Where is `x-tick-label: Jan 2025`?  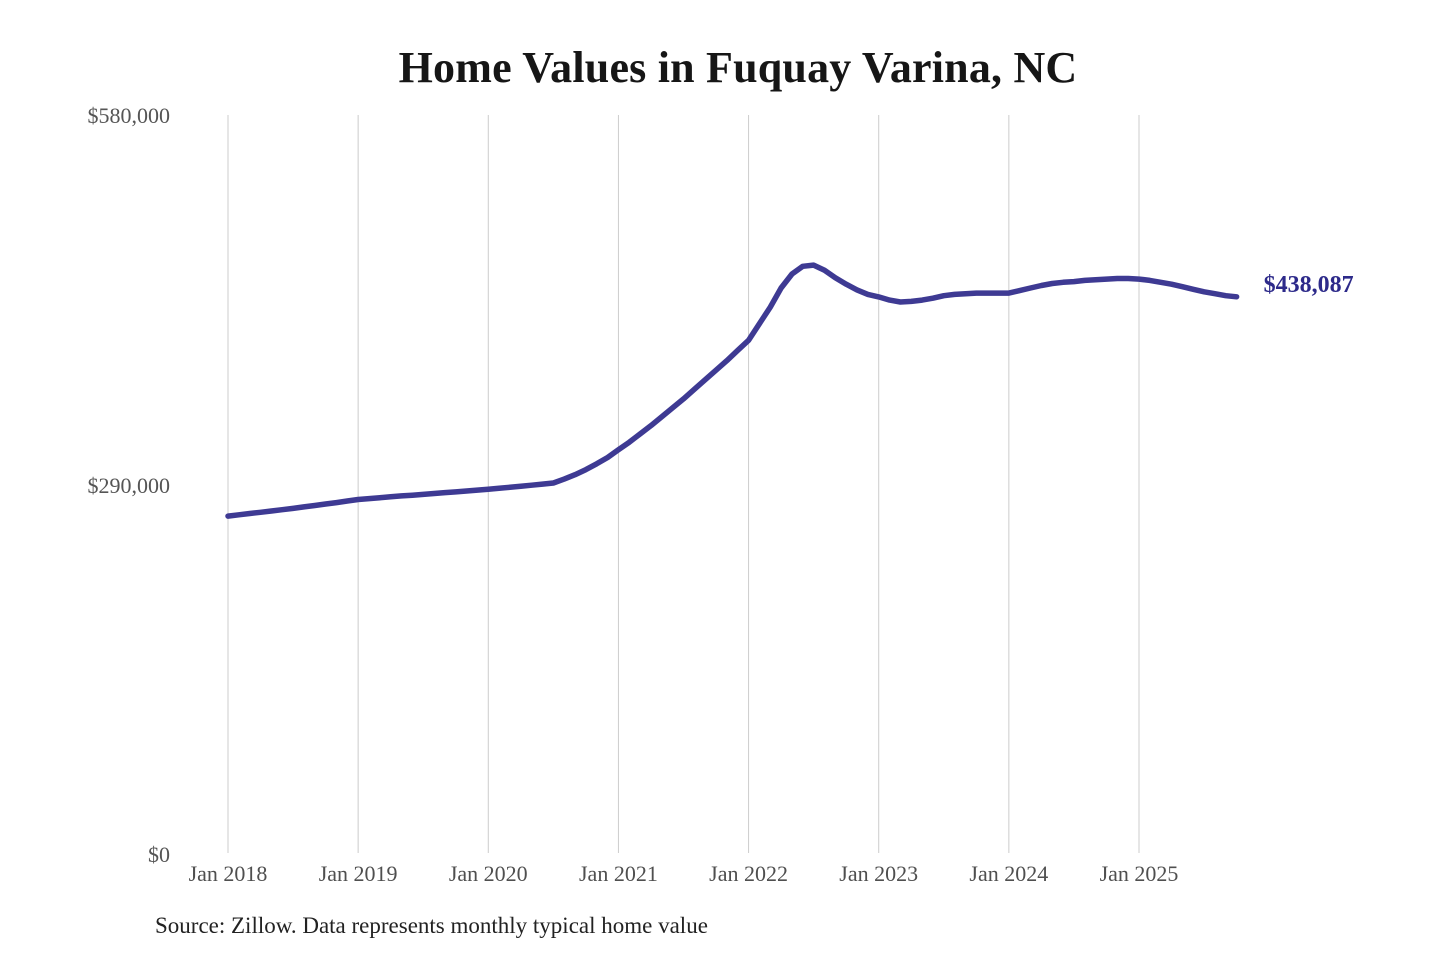 x-tick-label: Jan 2025 is located at coordinates (1139, 873).